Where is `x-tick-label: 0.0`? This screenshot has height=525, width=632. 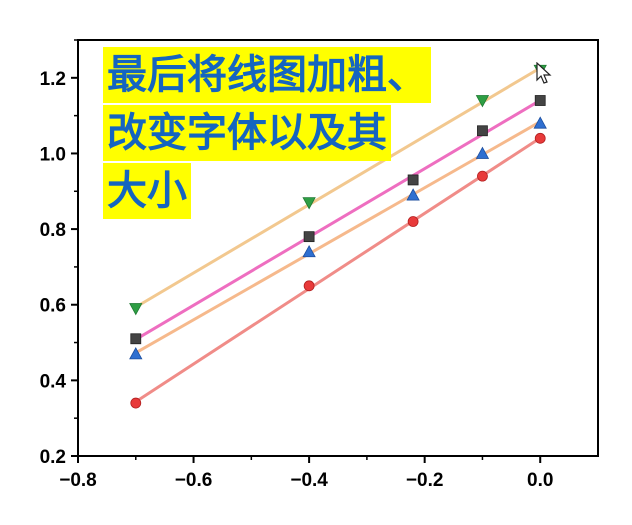 x-tick-label: 0.0 is located at coordinates (540, 480).